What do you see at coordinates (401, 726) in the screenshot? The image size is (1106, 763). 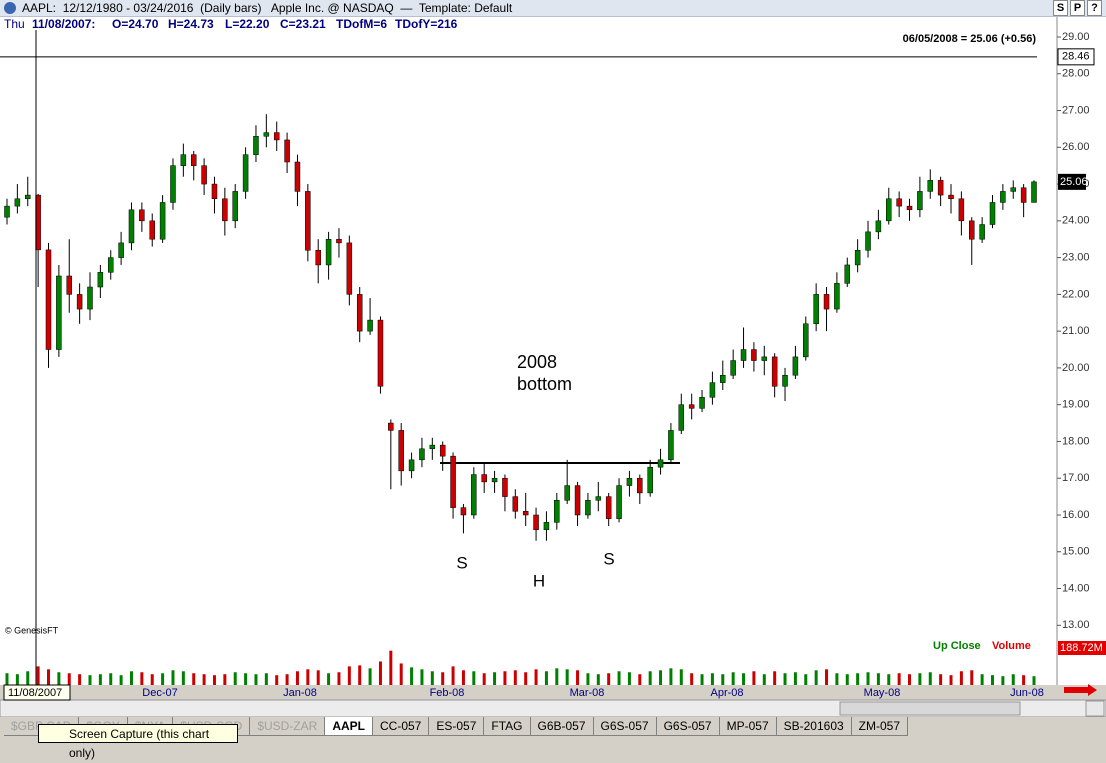 I see `tab: CC-057` at bounding box center [401, 726].